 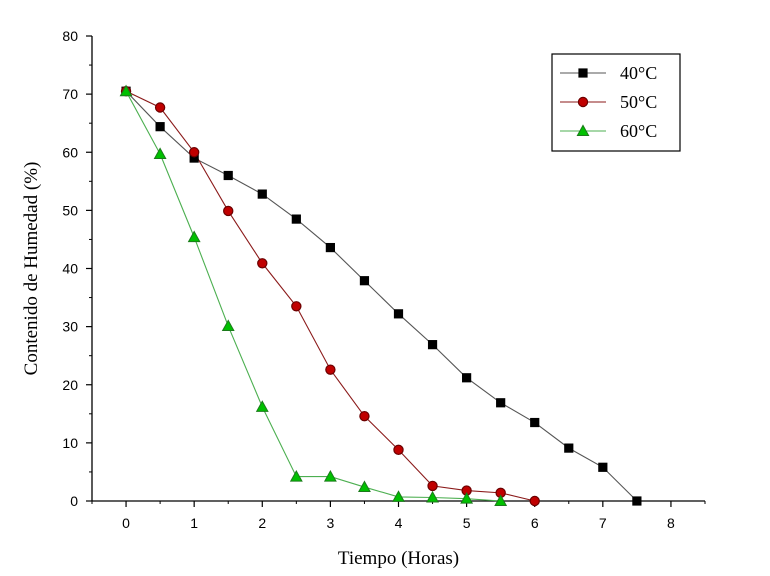 I want to click on y-tick-label: 70, so click(x=70, y=94).